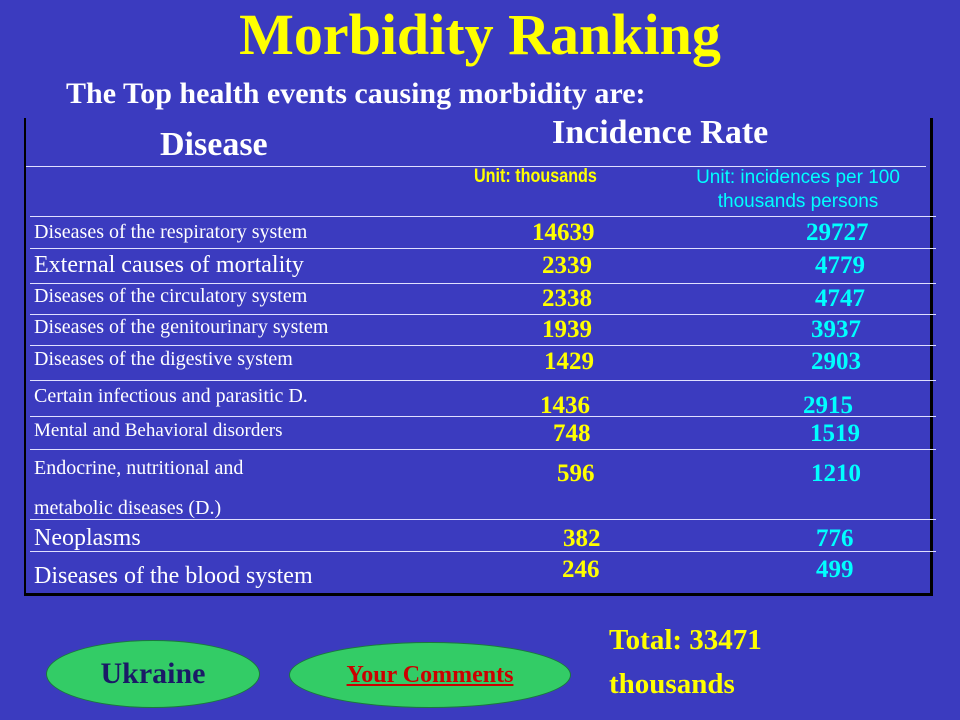 The image size is (960, 720). I want to click on thousands-value: 2339, so click(567, 265).